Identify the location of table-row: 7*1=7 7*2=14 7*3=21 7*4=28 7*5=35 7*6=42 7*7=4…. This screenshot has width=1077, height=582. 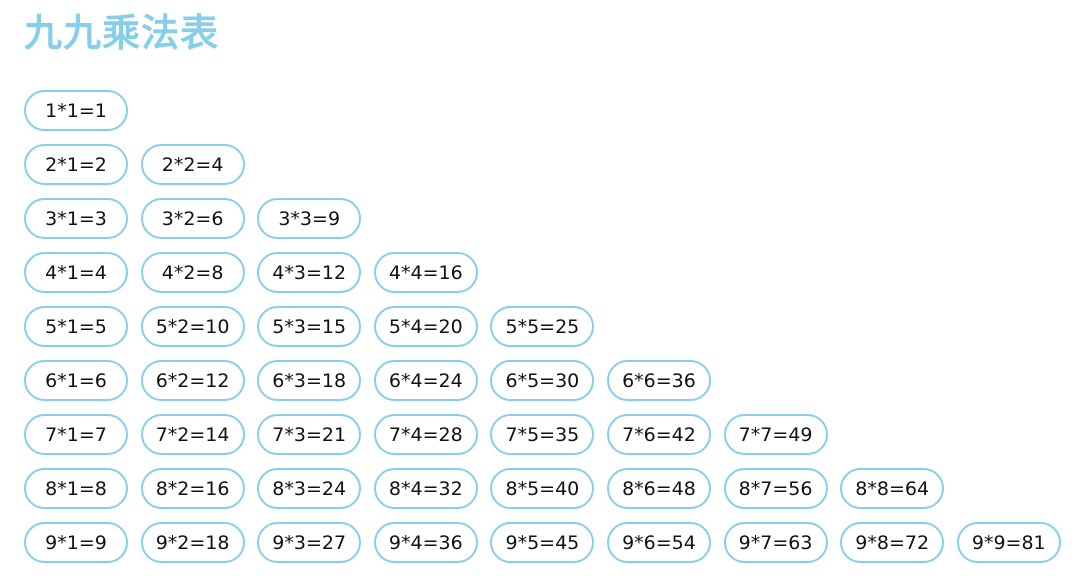
(548, 441).